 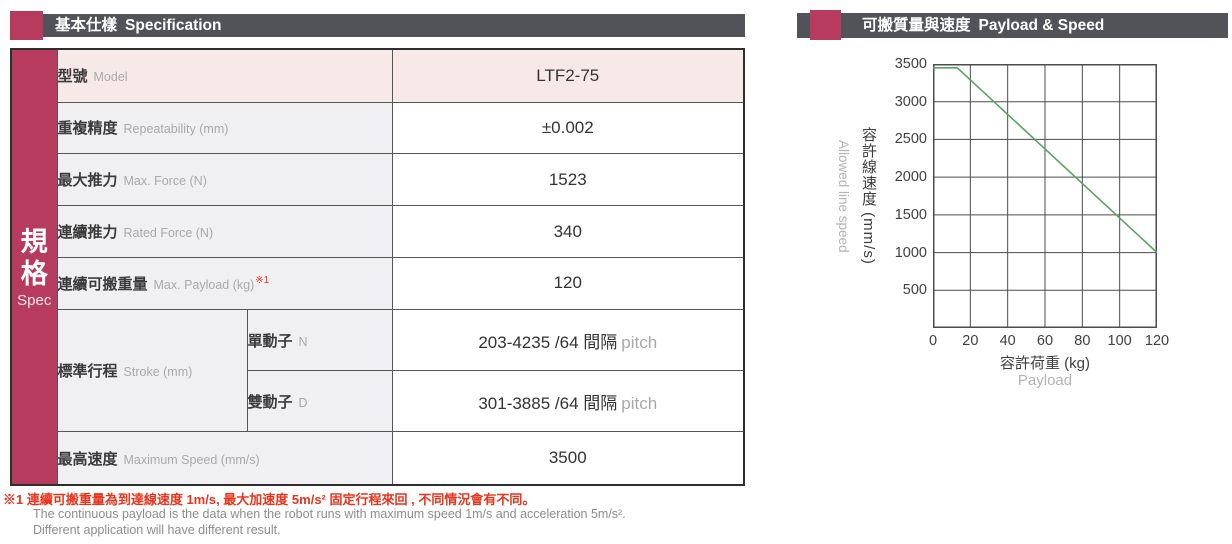 I want to click on stroke-double-value-unit: pitch, so click(x=639, y=403).